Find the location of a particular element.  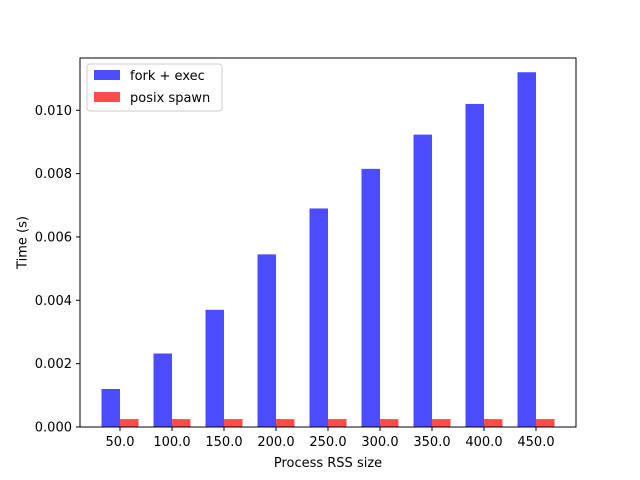

x-tick-label: 350.0 is located at coordinates (431, 442).